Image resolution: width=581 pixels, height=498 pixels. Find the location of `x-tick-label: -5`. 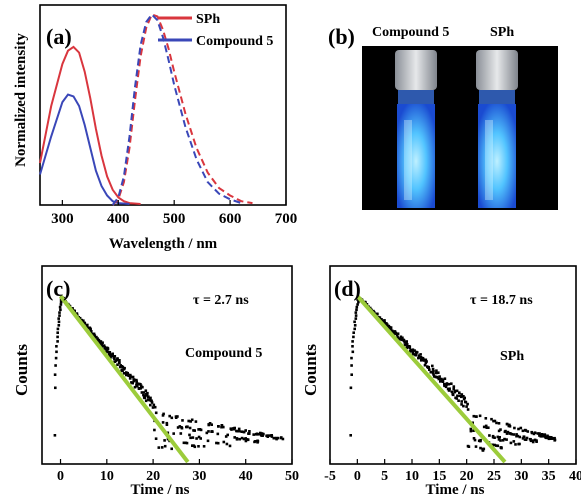

x-tick-label: -5 is located at coordinates (330, 476).